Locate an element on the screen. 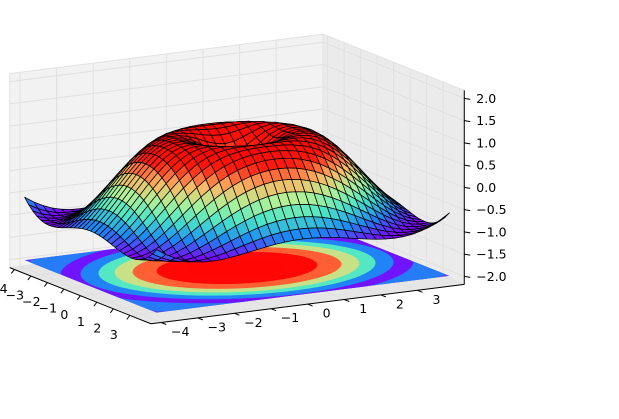 Image resolution: width=619 pixels, height=419 pixels. z-tick-label: 0.5 is located at coordinates (486, 165).